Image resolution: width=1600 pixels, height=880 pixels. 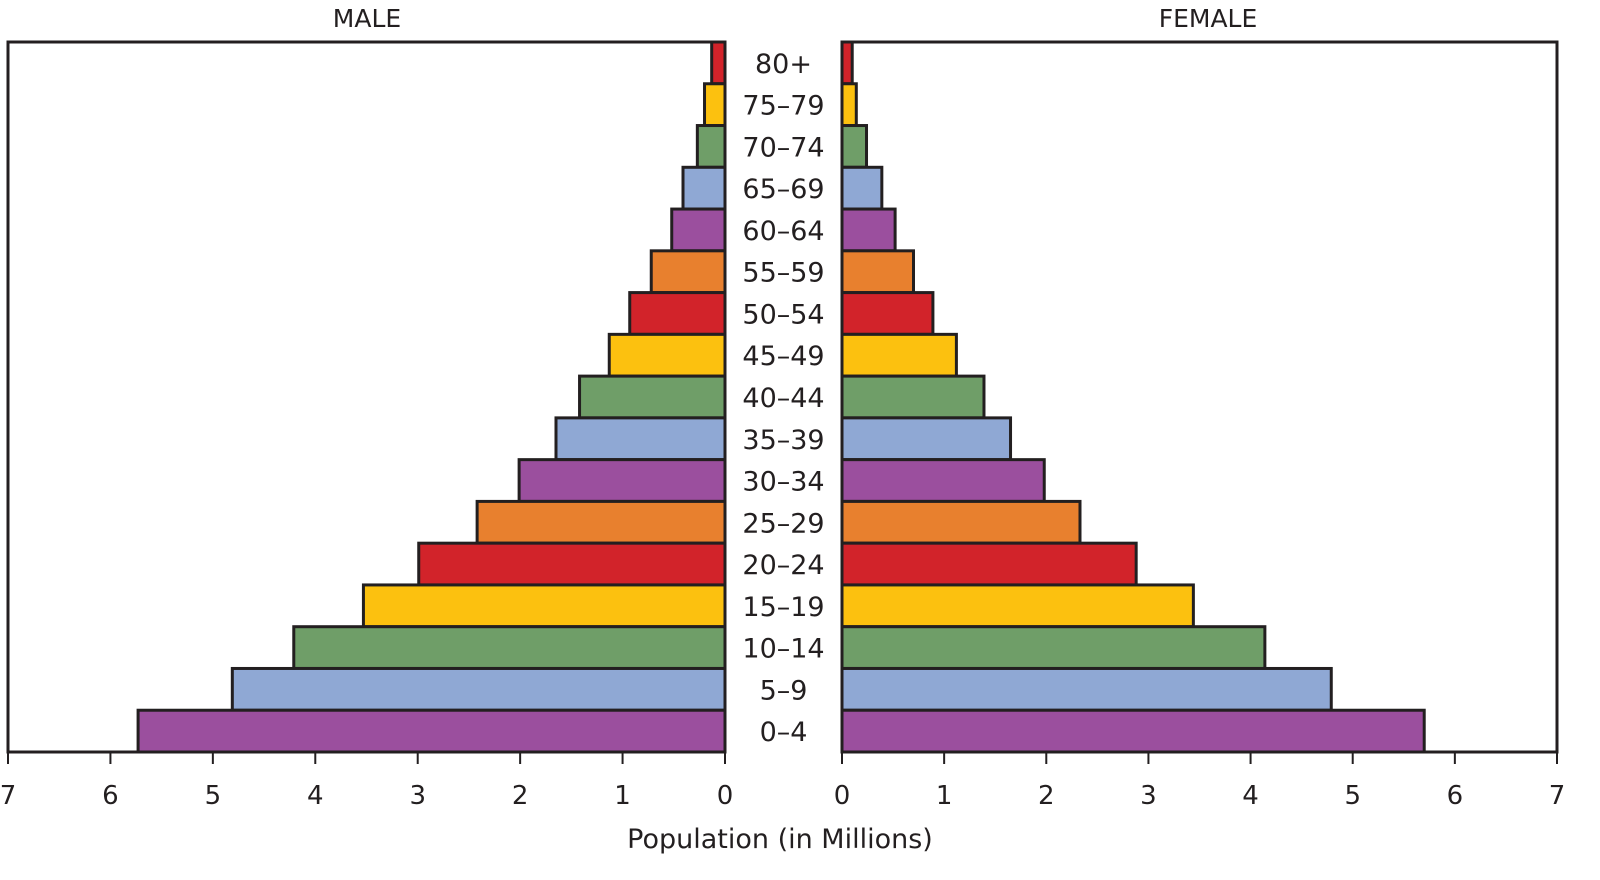 I want to click on male-panel-title: MALE, so click(x=367, y=18).